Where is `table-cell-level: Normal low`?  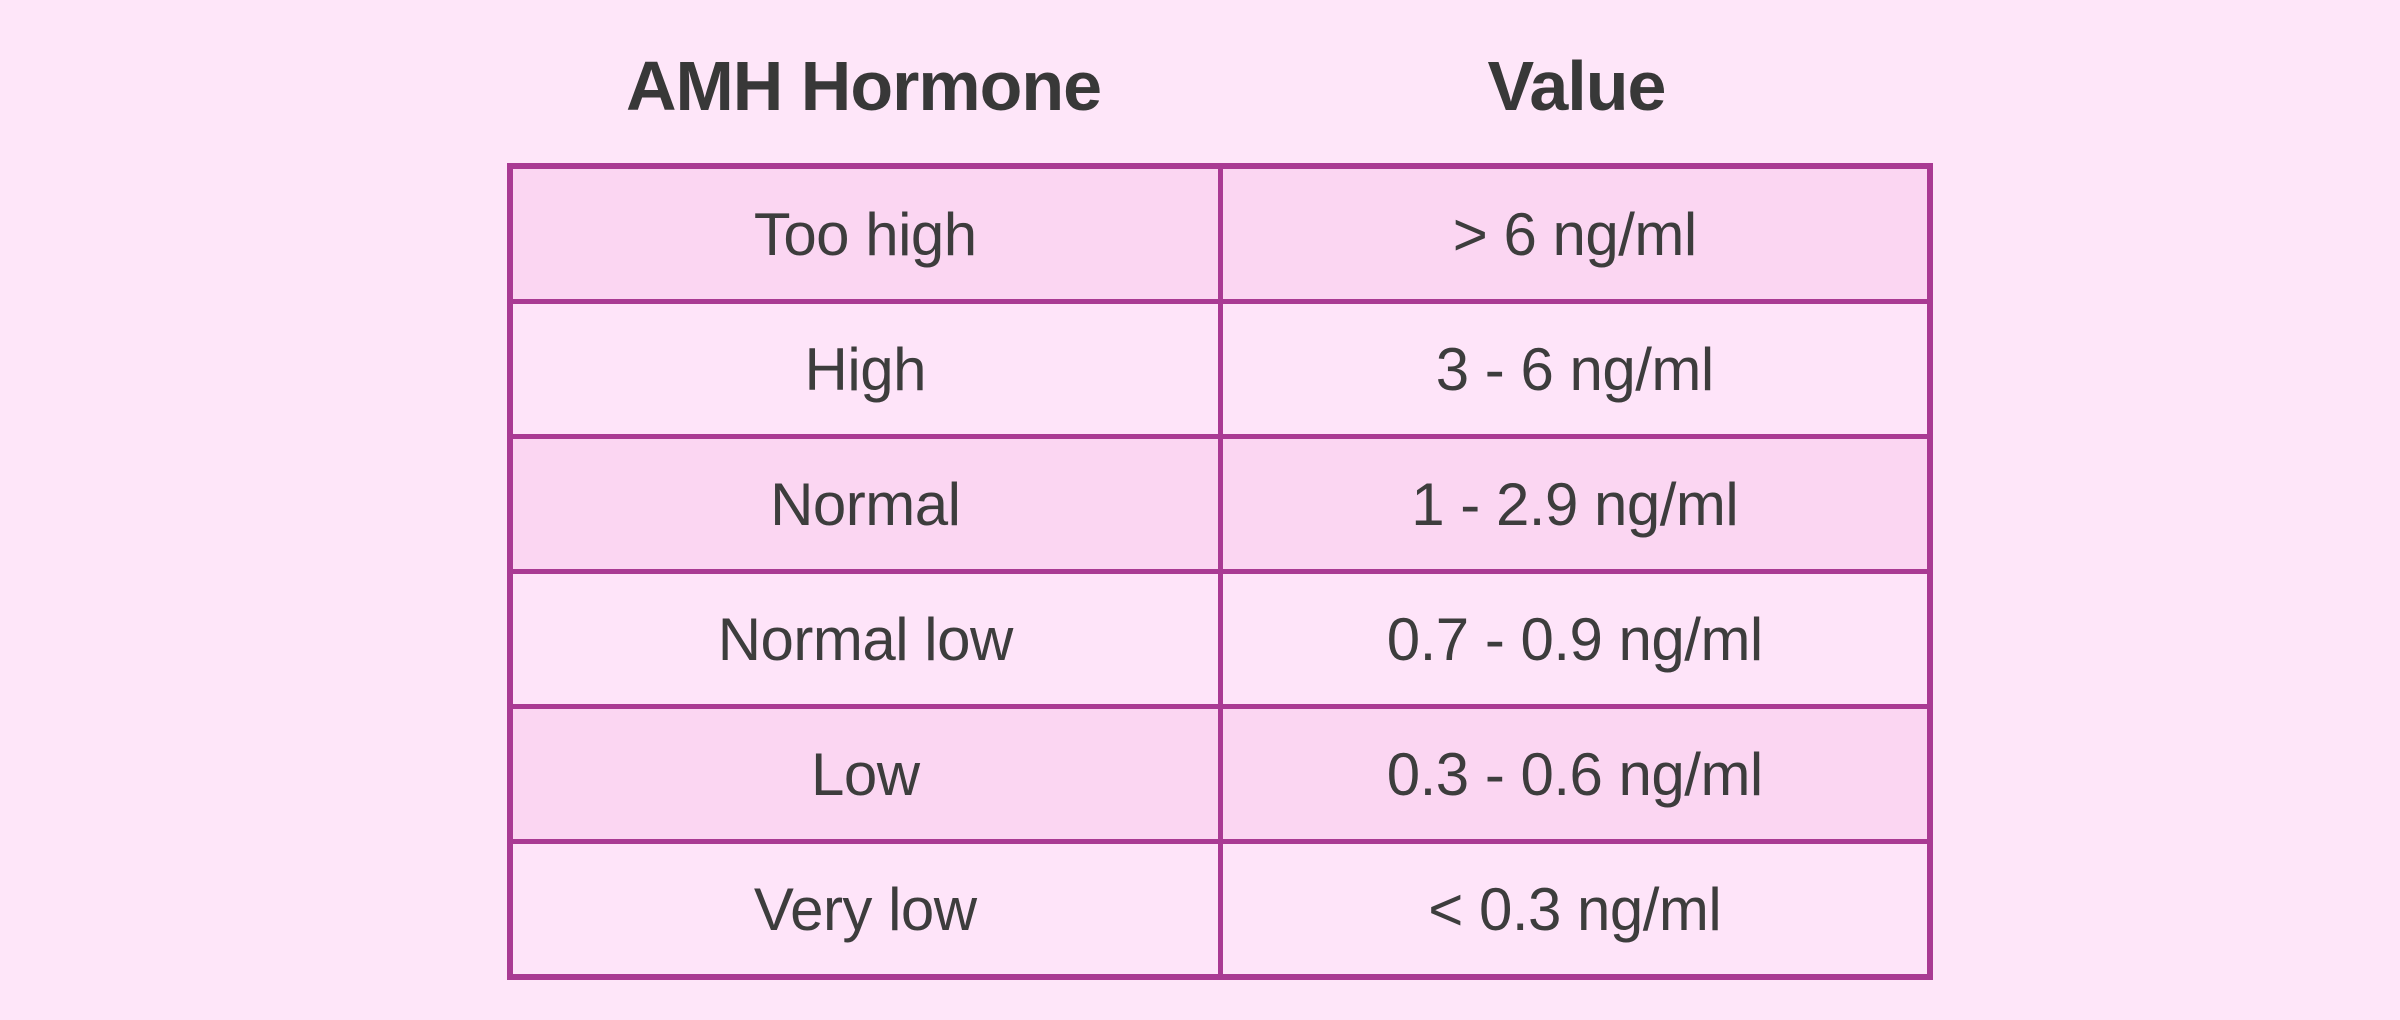 table-cell-level: Normal low is located at coordinates (865, 639).